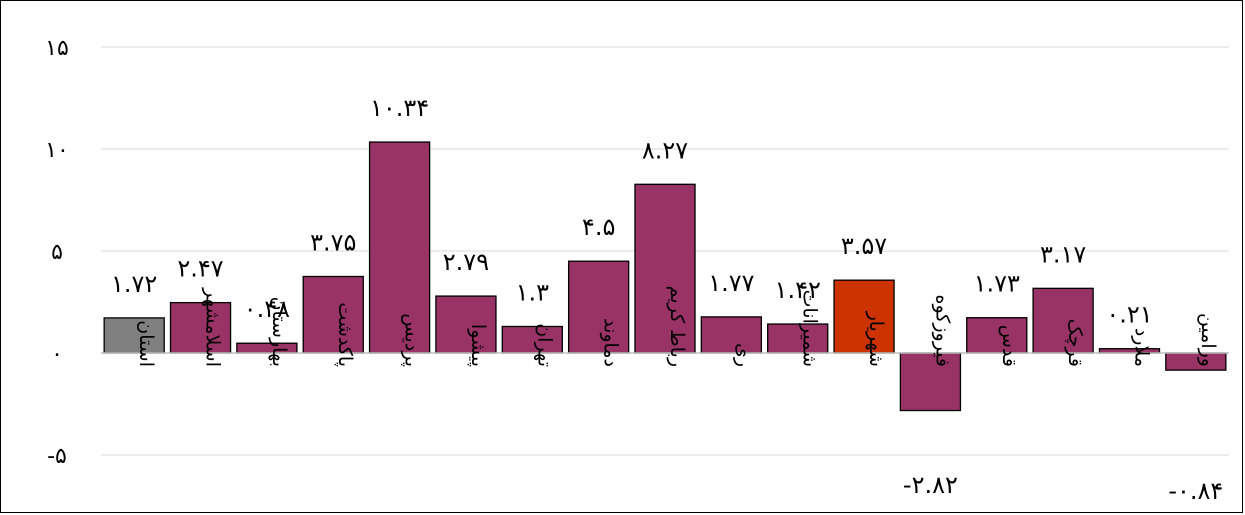  What do you see at coordinates (399, 108) in the screenshot?
I see `data-label: ۱۰.۳۴` at bounding box center [399, 108].